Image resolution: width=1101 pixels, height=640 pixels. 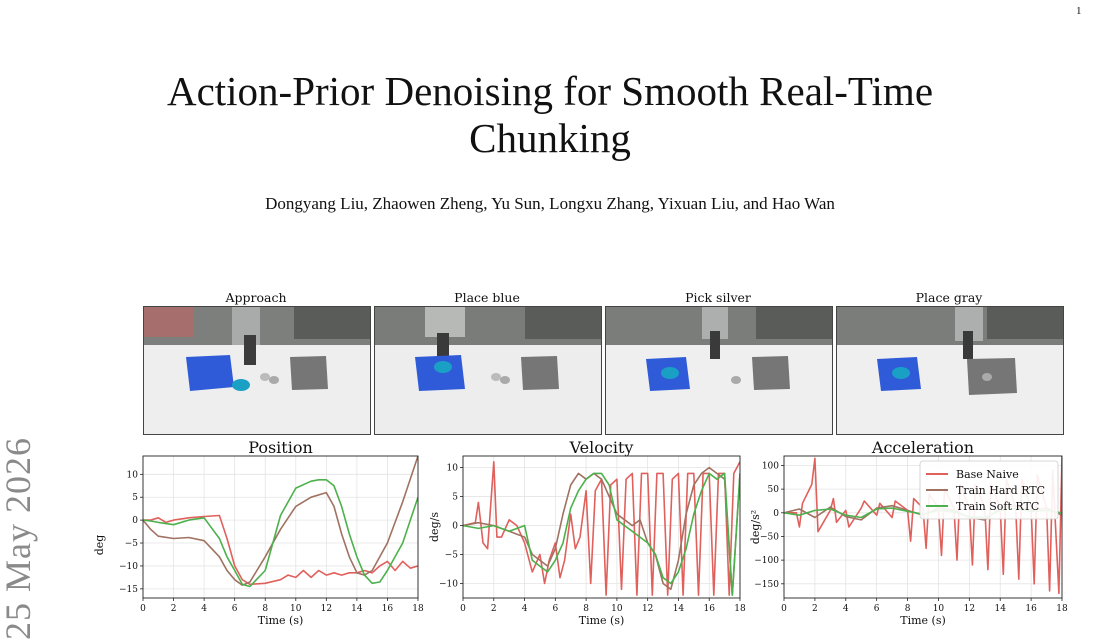 I want to click on y-tick-label: −100, so click(x=766, y=561).